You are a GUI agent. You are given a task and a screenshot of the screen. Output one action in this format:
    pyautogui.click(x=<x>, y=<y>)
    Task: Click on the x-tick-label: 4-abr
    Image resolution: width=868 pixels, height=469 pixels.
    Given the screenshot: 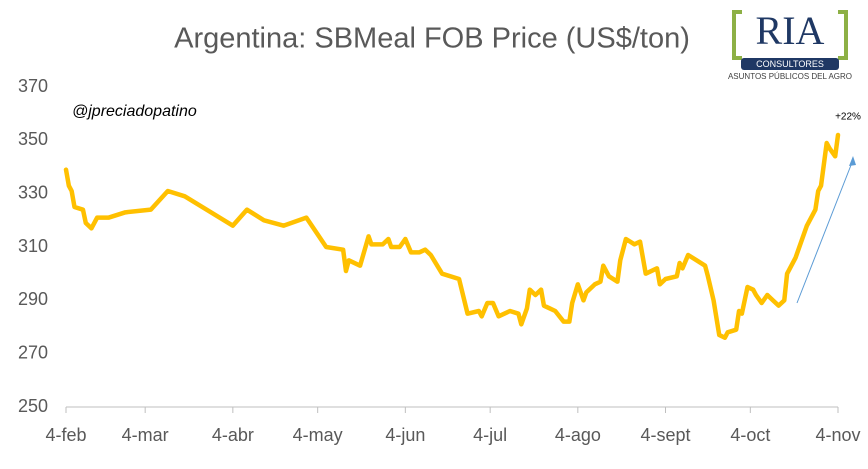 What is the action you would take?
    pyautogui.click(x=233, y=435)
    